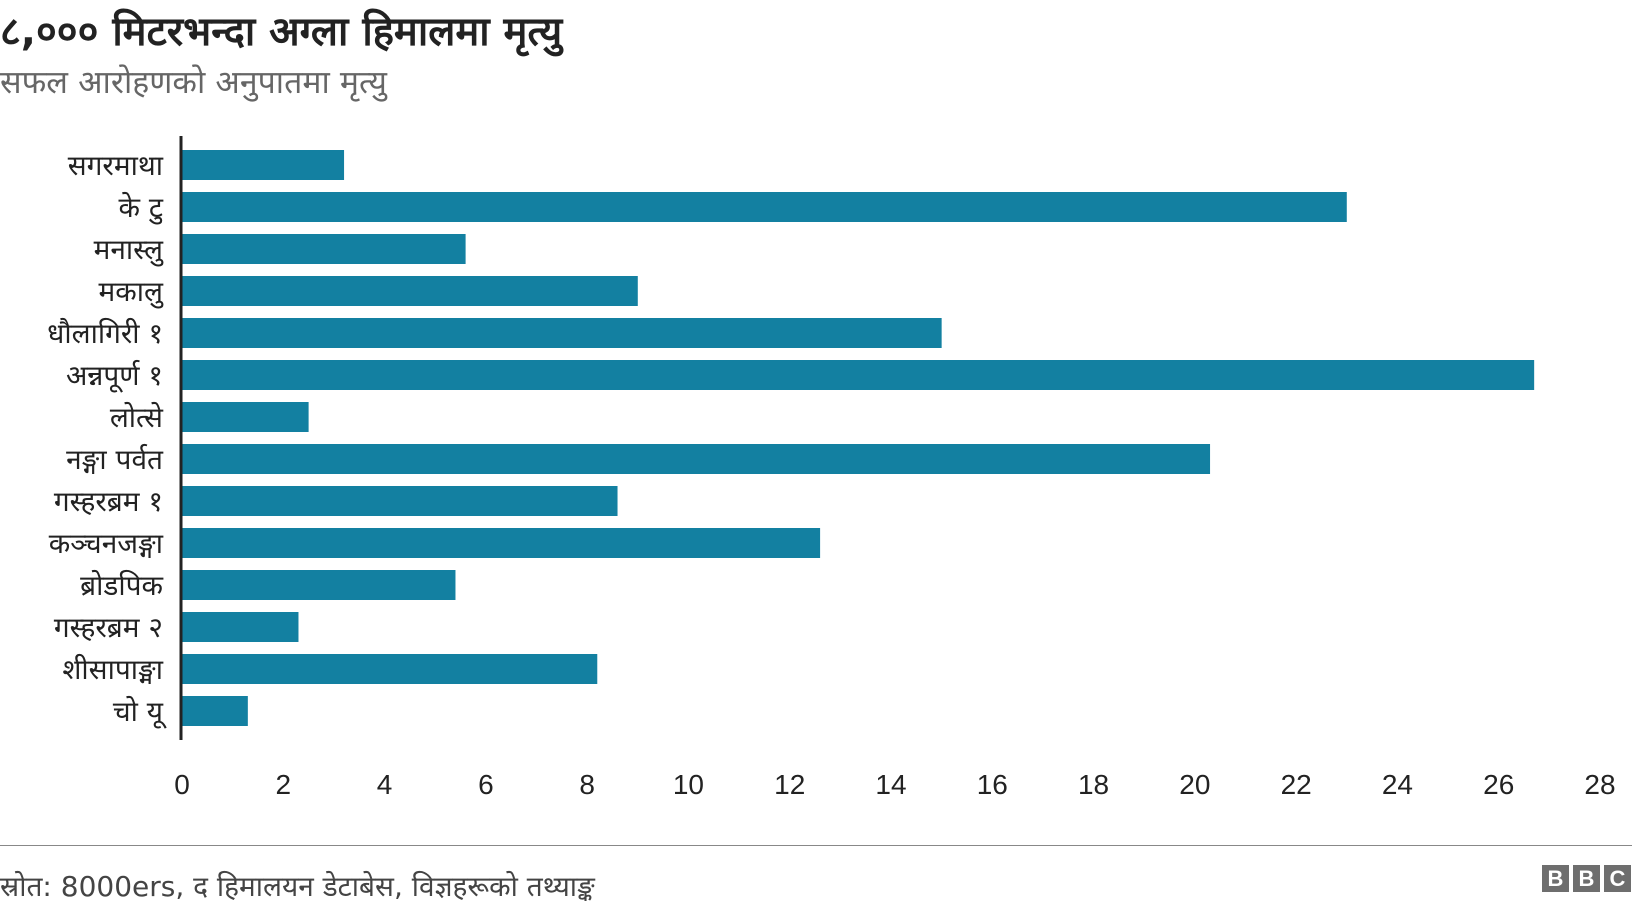 The height and width of the screenshot is (912, 1632). What do you see at coordinates (789, 784) in the screenshot?
I see `x-tick-label: 12` at bounding box center [789, 784].